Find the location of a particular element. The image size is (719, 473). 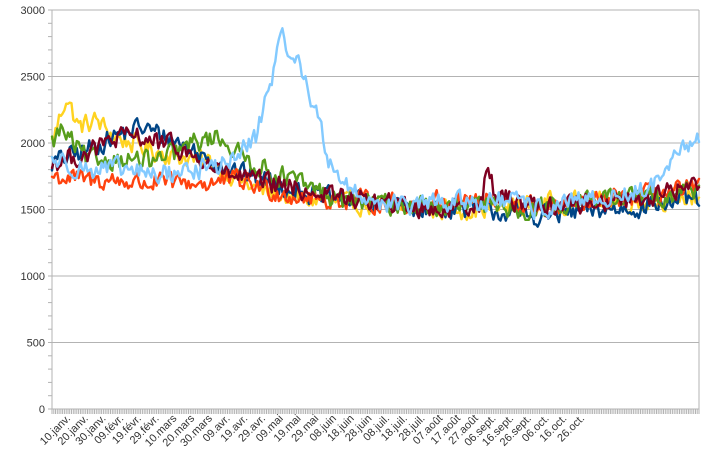

x-axis-minor-ticks is located at coordinates (375, 411).